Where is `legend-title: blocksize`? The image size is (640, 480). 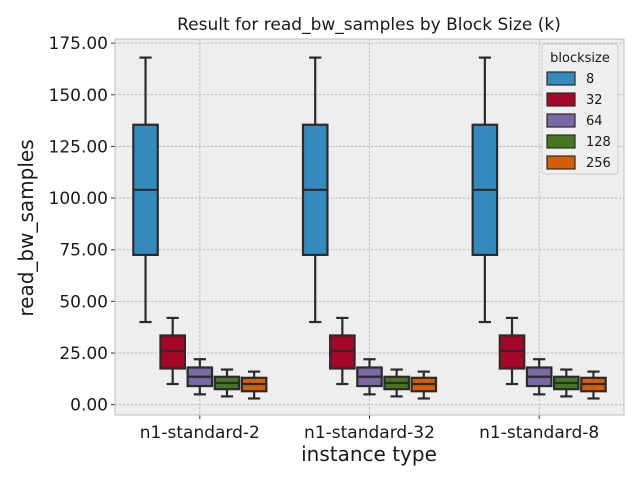
legend-title: blocksize is located at coordinates (580, 58).